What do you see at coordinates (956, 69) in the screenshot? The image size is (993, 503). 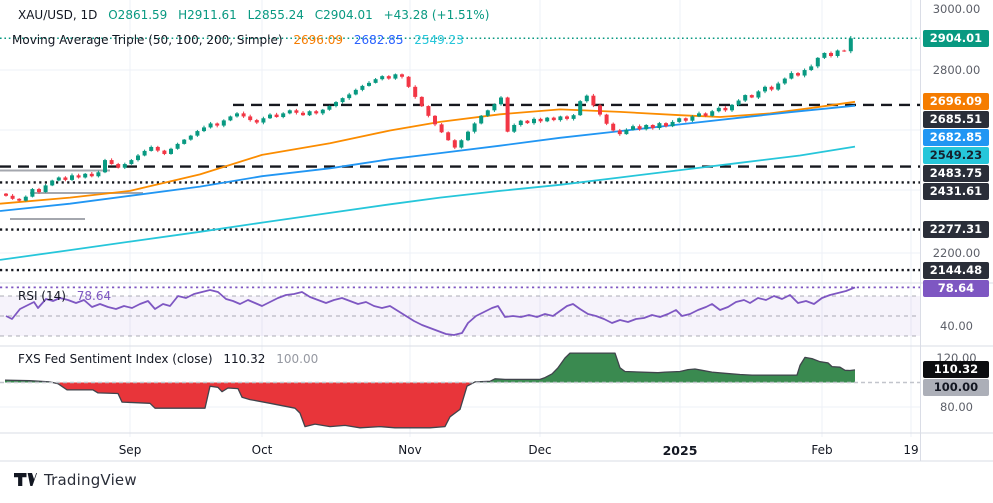 I see `scale-label-2800.00: 2800.00` at bounding box center [956, 69].